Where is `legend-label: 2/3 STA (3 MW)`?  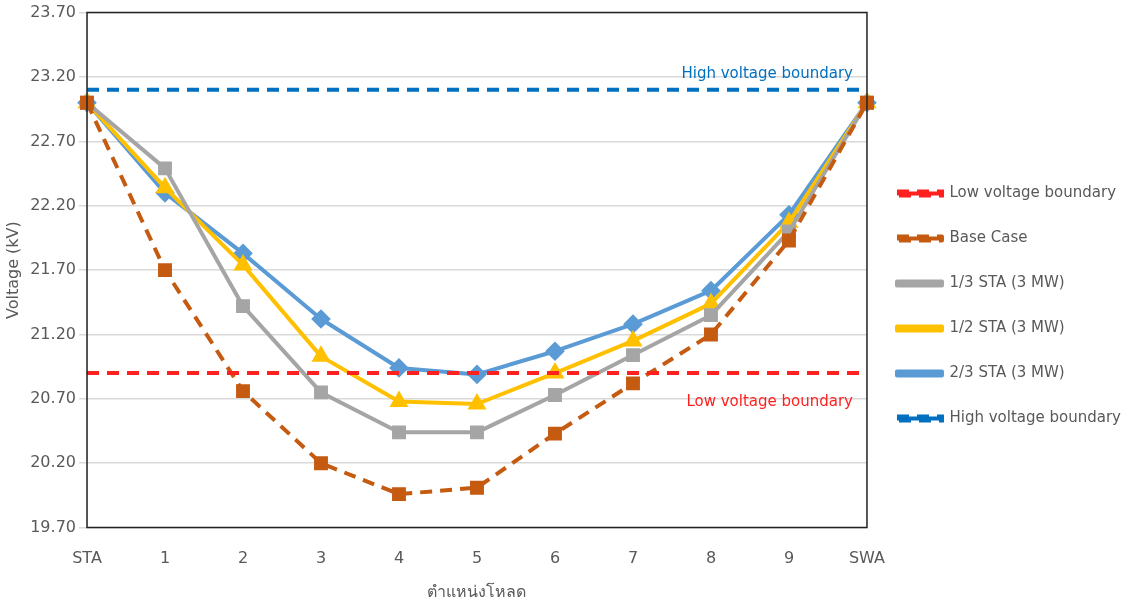
legend-label: 2/3 STA (3 MW) is located at coordinates (1007, 372).